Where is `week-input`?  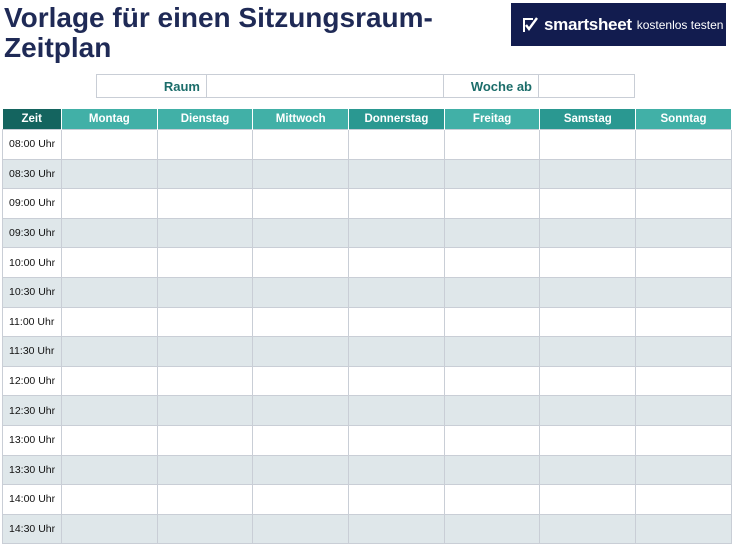
week-input is located at coordinates (586, 86).